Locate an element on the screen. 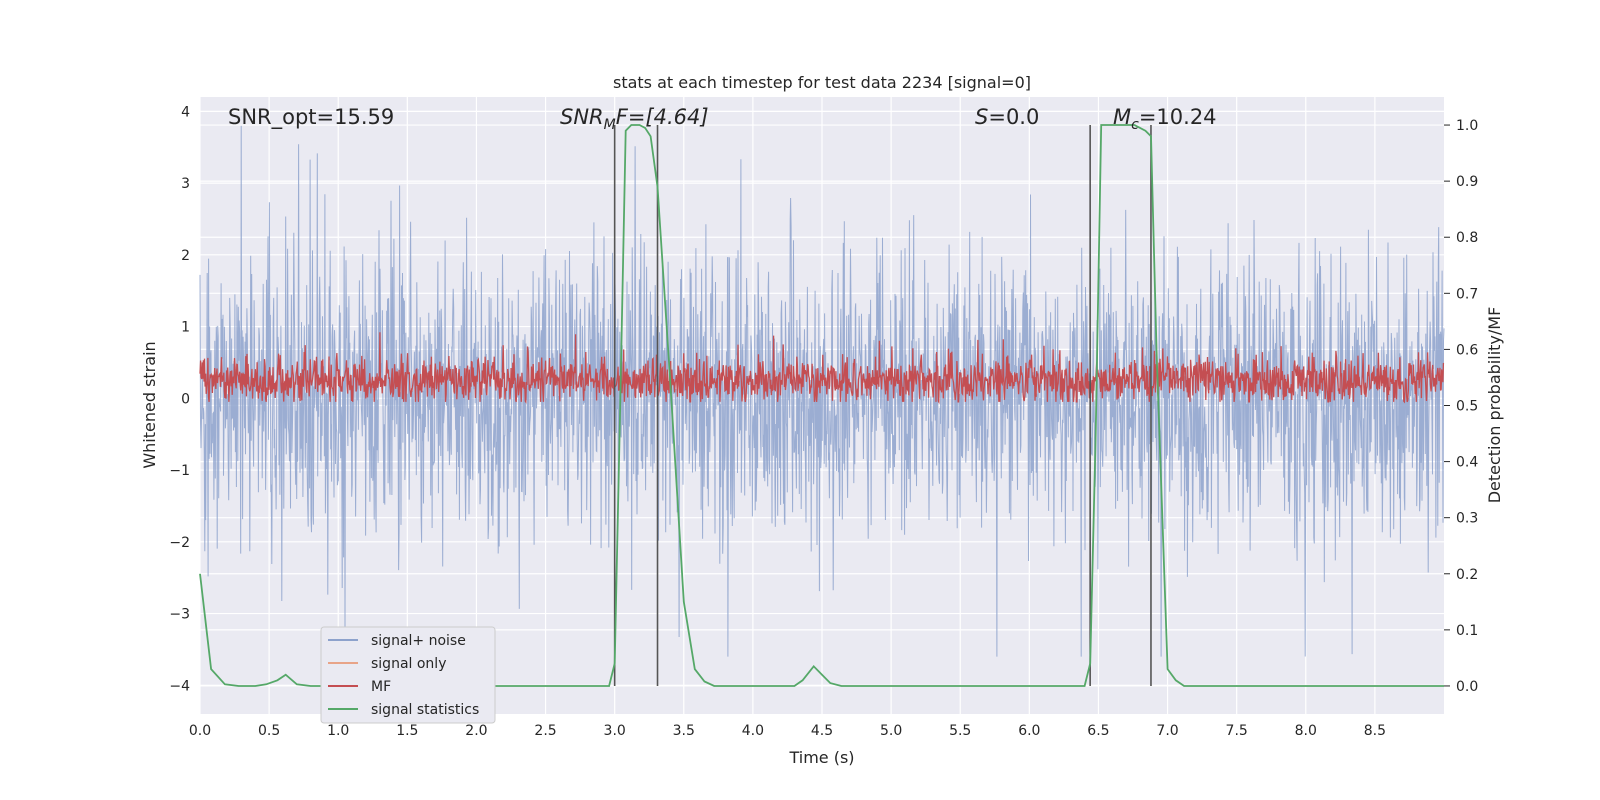  x-tick-label: 8.0 is located at coordinates (1306, 731).